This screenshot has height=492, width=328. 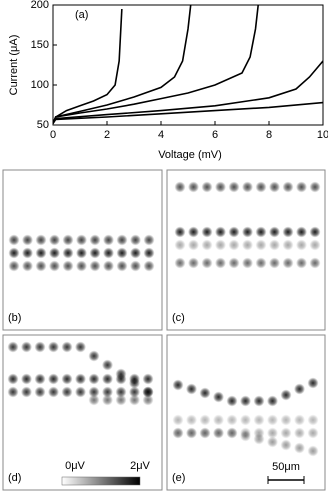 I want to click on panel-label: (a), so click(x=81, y=15).